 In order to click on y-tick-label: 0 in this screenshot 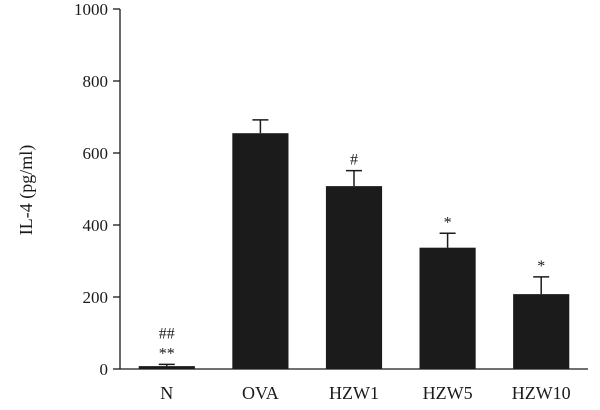, I will do `click(104, 369)`.